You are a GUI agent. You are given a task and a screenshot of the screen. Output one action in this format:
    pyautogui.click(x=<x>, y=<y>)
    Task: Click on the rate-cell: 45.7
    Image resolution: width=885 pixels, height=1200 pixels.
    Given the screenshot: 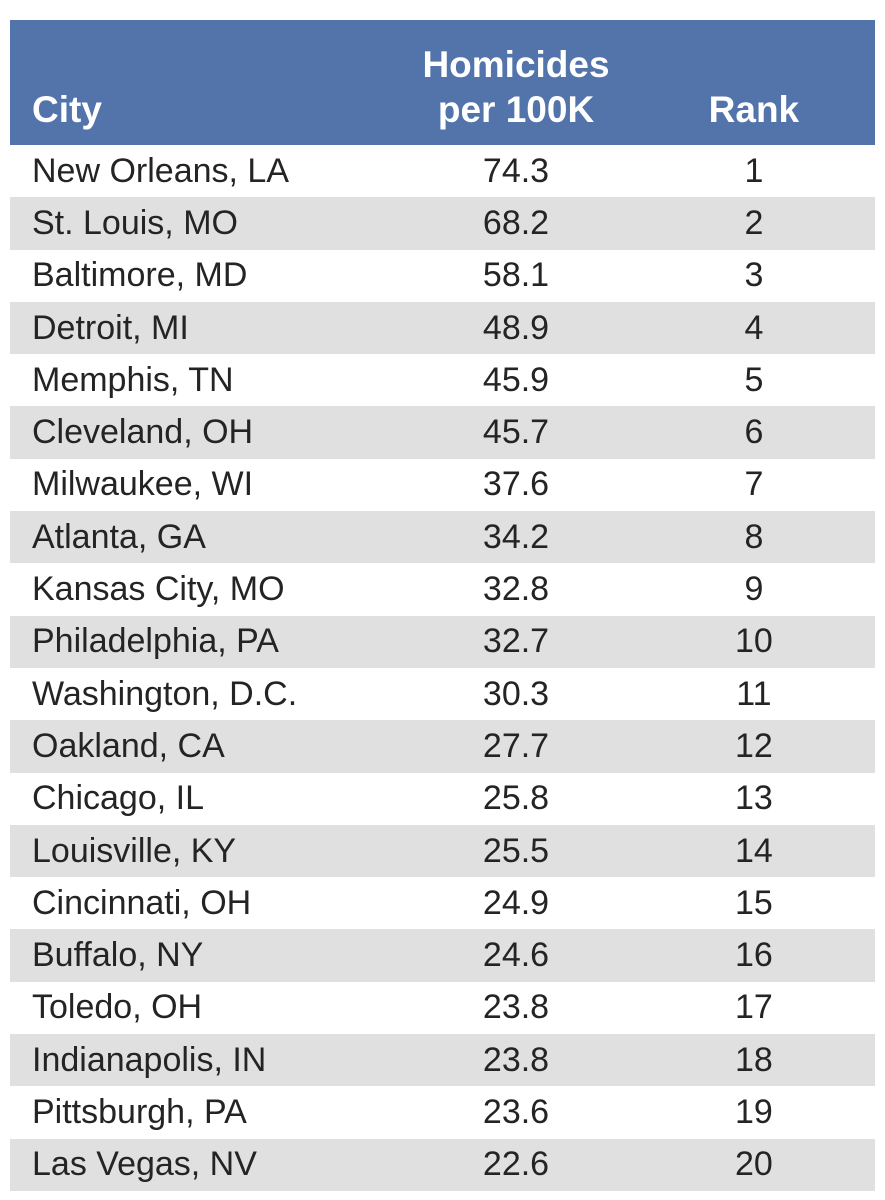 What is the action you would take?
    pyautogui.click(x=516, y=432)
    